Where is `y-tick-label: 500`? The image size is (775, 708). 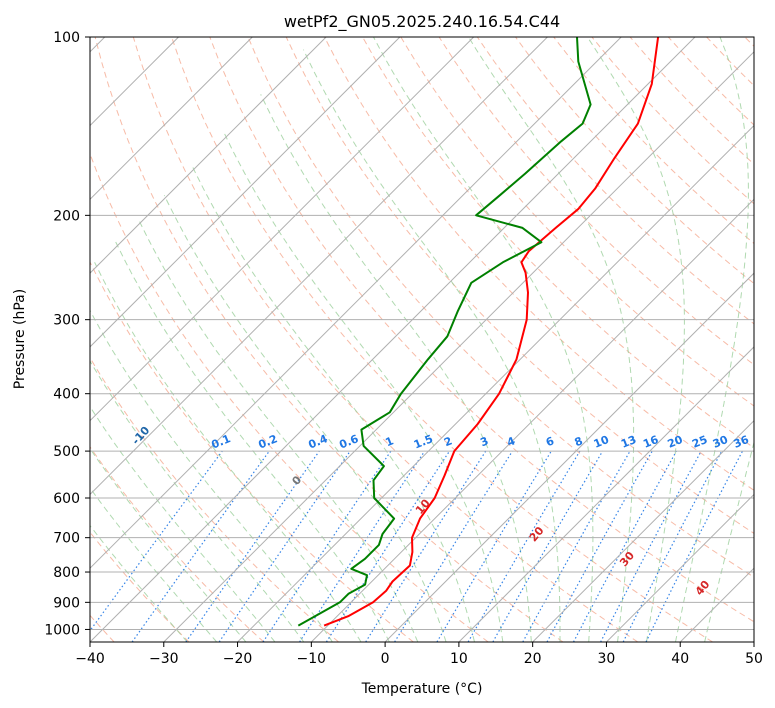 y-tick-label: 500 is located at coordinates (66, 452).